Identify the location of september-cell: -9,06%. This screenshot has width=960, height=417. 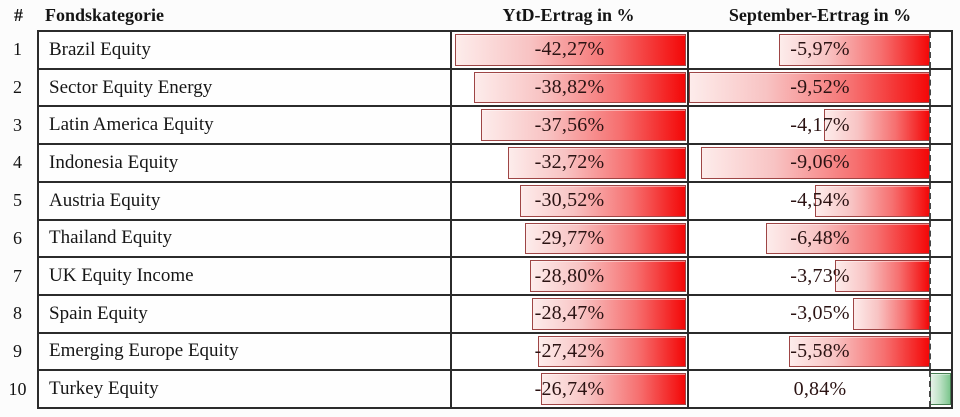
(819, 163).